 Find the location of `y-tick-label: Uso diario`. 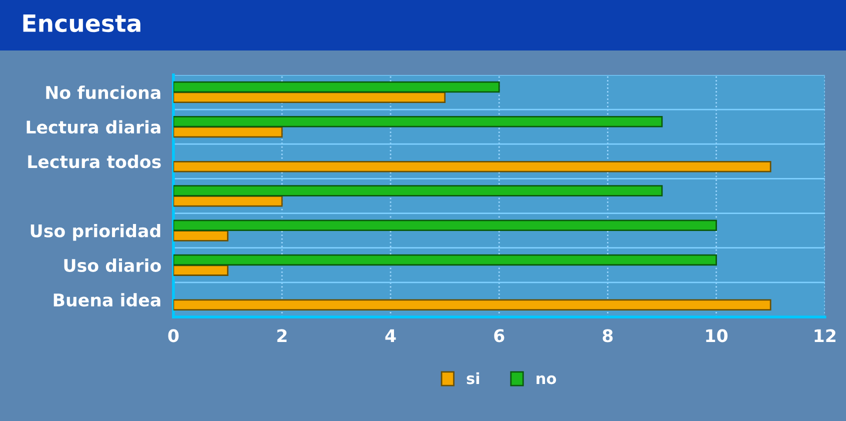

y-tick-label: Uso diario is located at coordinates (112, 265).